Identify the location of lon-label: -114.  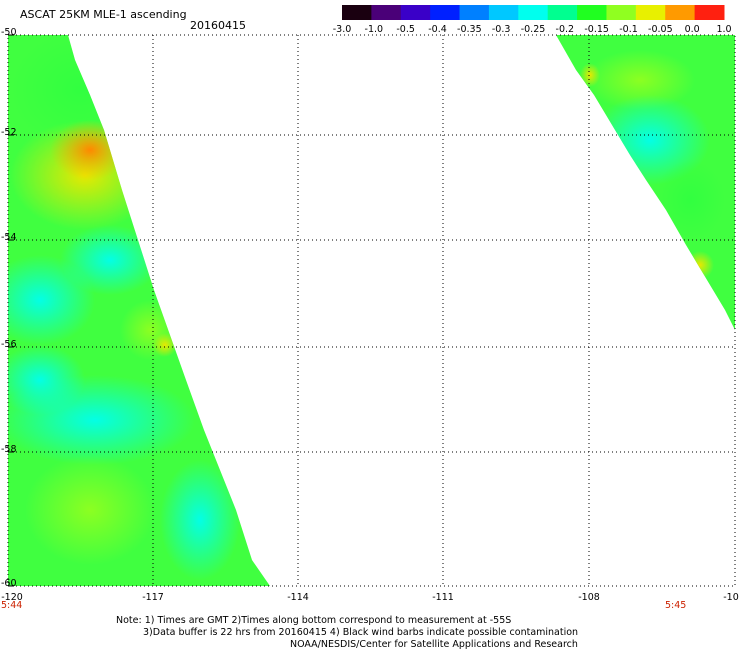
(298, 597).